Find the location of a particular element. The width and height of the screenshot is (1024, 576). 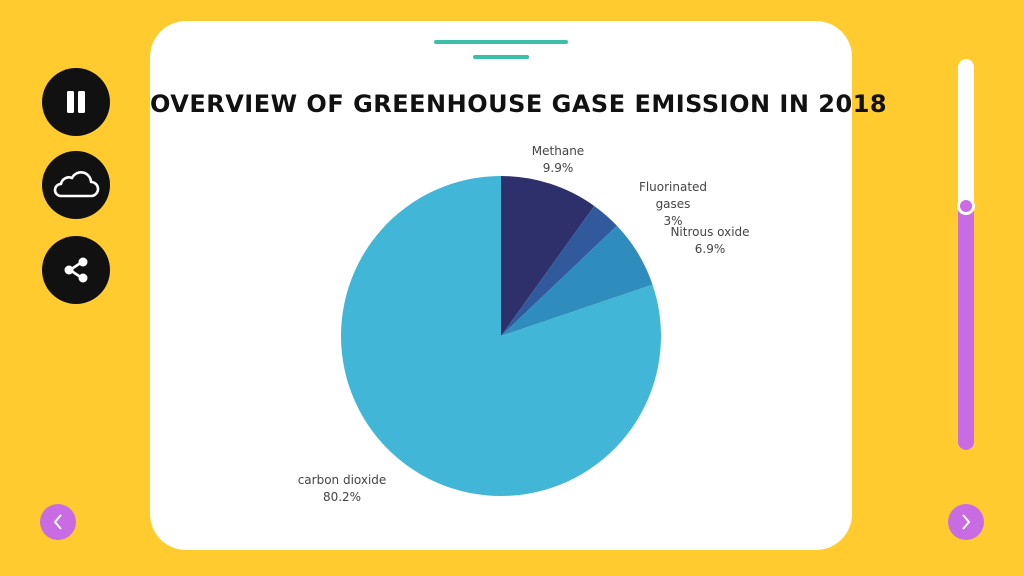

volume-slider is located at coordinates (966, 254).